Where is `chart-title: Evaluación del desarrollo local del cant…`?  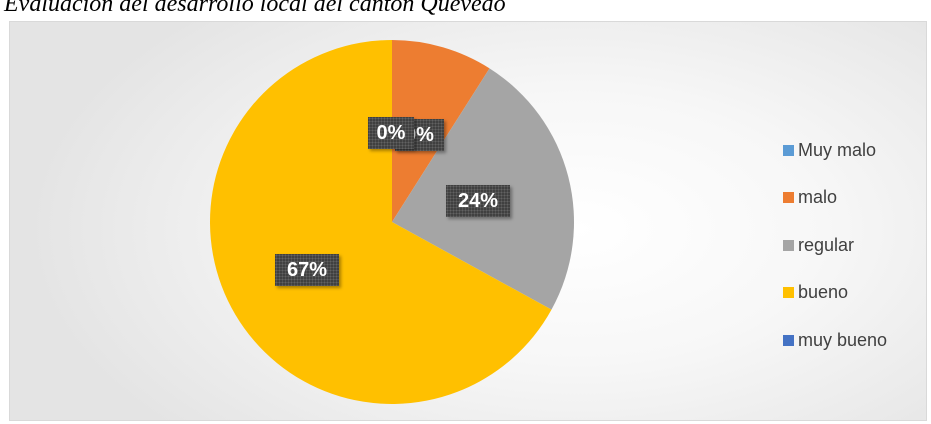
chart-title: Evaluación del desarrollo local del cant… is located at coordinates (255, 8).